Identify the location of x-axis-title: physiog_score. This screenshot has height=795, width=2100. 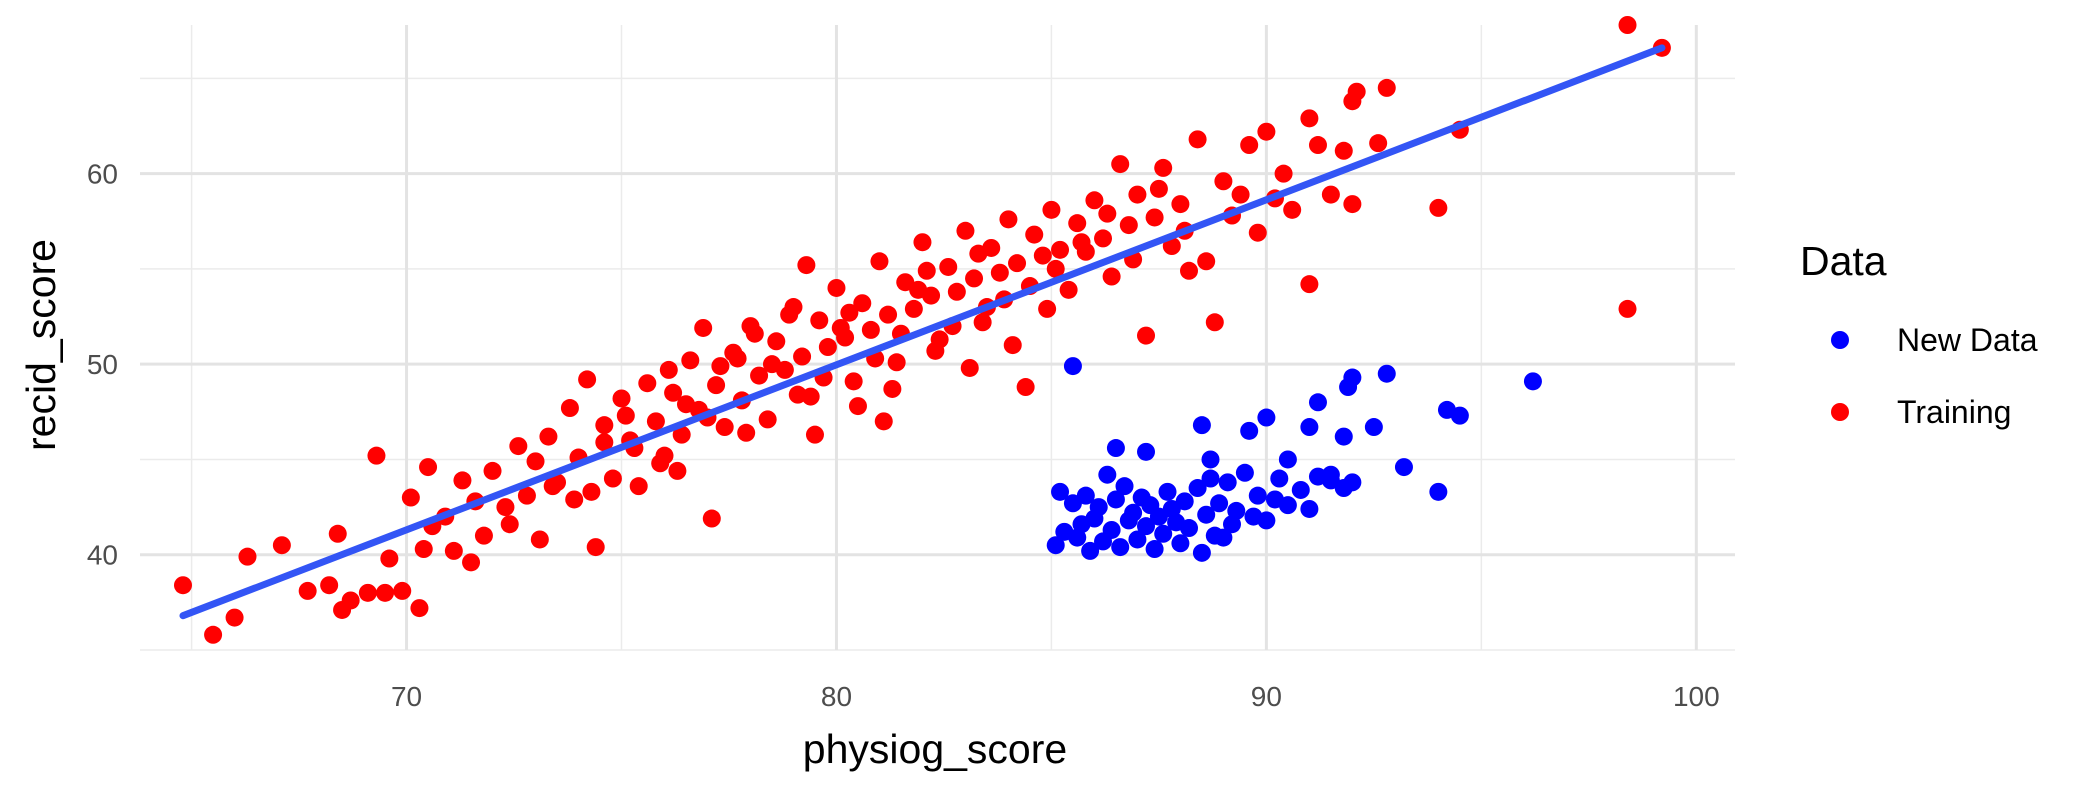
(935, 749).